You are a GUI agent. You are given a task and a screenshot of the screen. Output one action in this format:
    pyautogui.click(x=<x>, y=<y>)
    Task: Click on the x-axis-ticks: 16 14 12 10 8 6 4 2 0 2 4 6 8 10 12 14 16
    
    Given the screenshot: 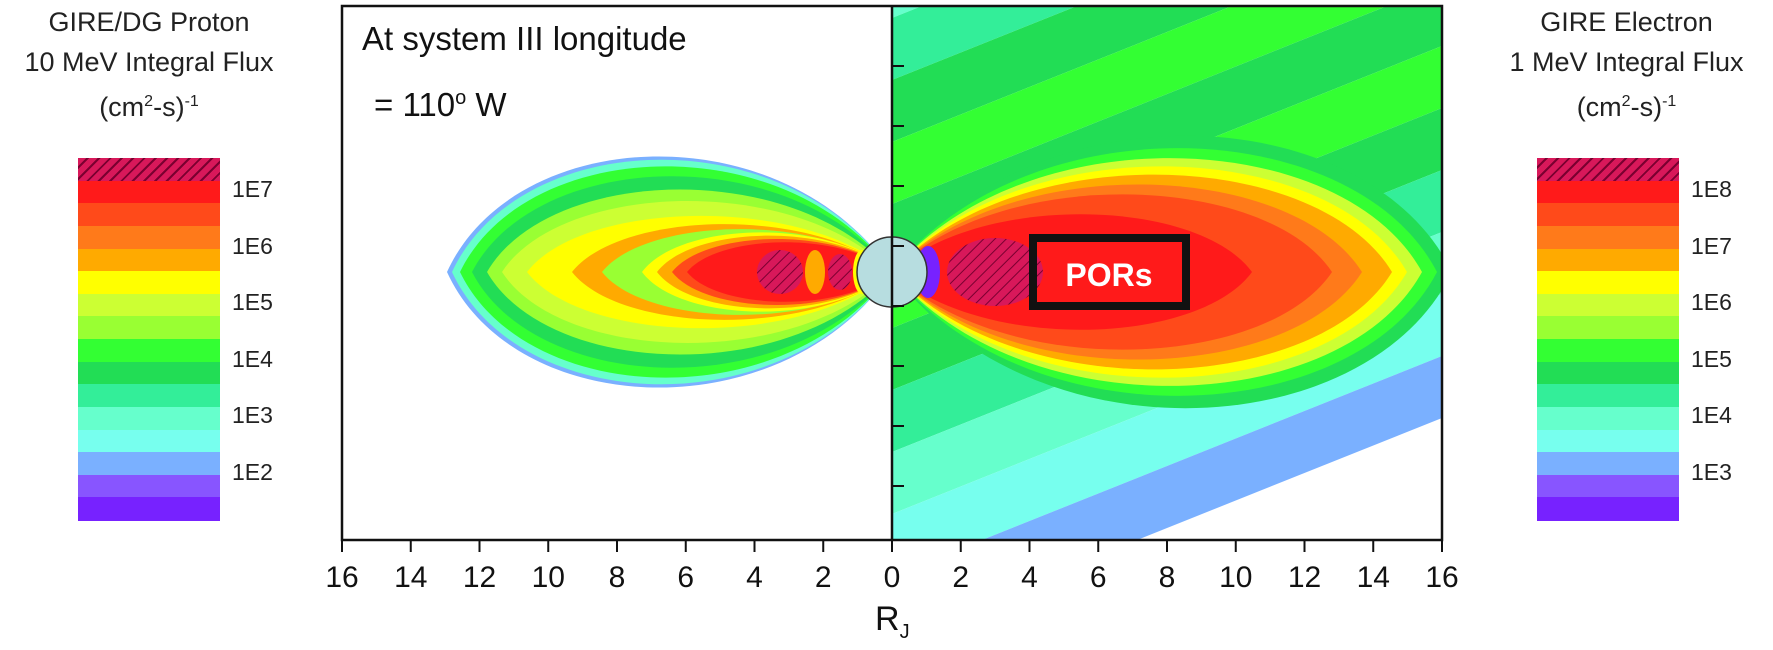 What is the action you would take?
    pyautogui.click(x=892, y=567)
    